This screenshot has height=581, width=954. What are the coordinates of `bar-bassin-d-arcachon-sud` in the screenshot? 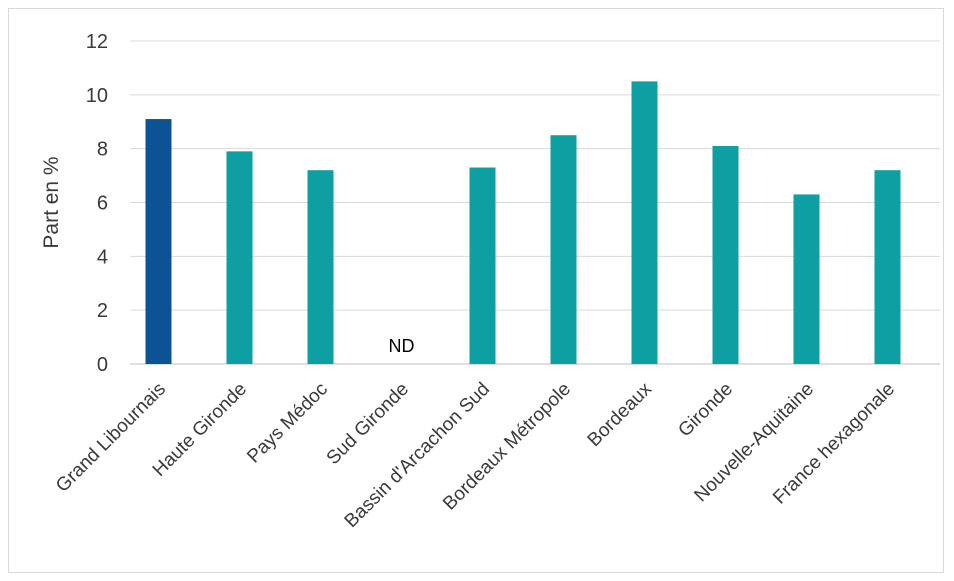 It's located at (482, 265).